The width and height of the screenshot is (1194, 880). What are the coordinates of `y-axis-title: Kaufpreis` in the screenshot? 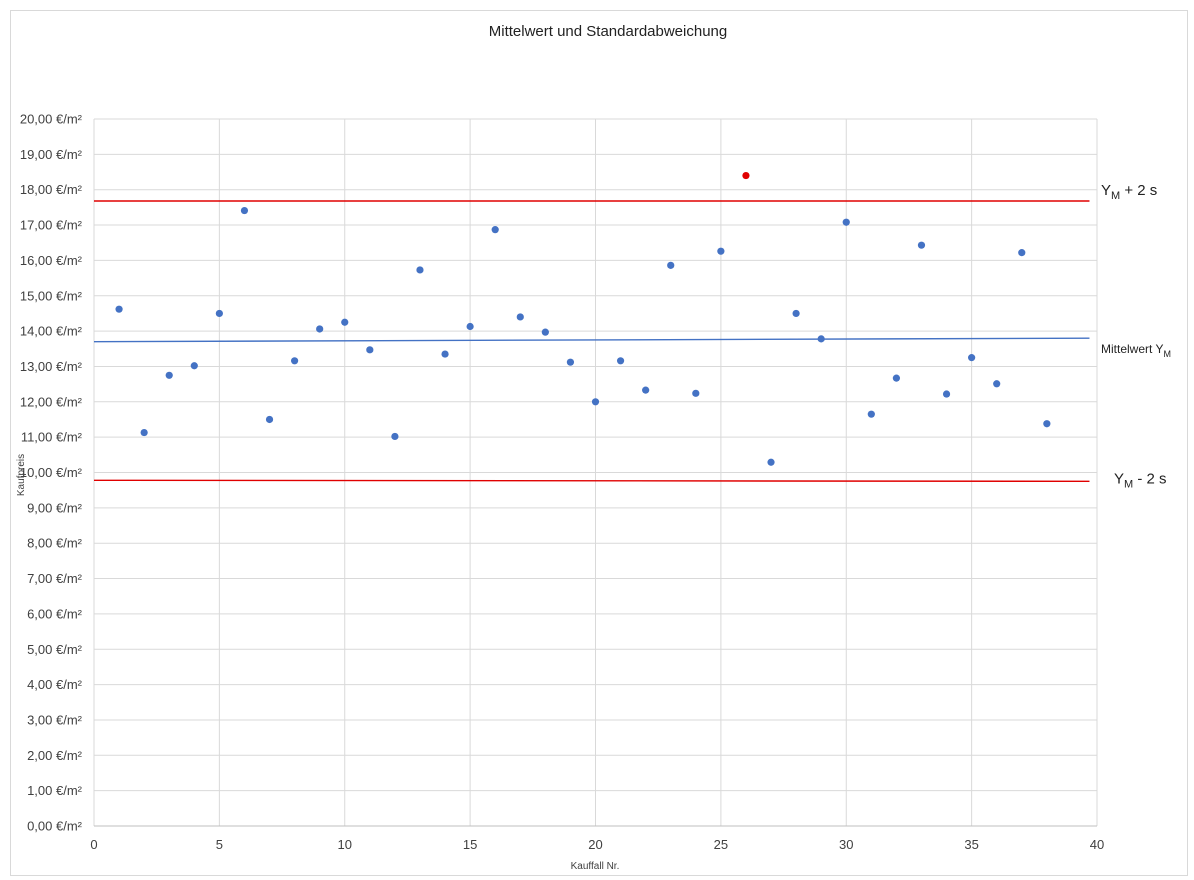 It's located at (21, 475).